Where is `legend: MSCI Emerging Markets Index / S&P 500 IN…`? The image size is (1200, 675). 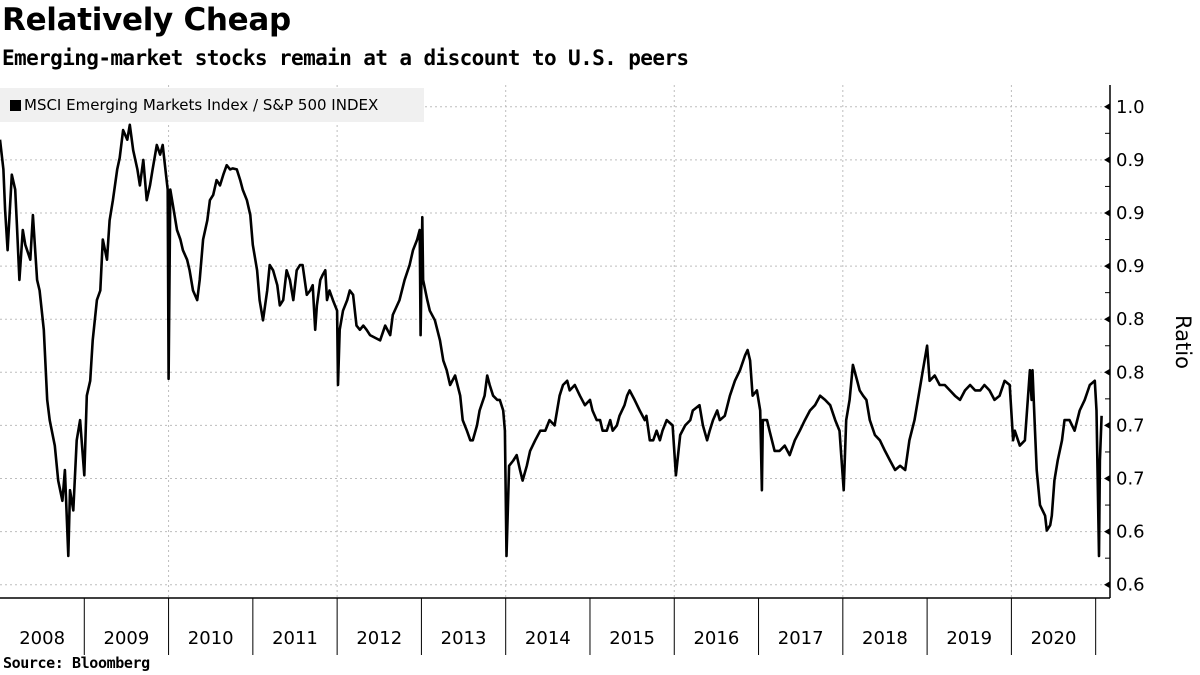 legend: MSCI Emerging Markets Index / S&P 500 IN… is located at coordinates (212, 105).